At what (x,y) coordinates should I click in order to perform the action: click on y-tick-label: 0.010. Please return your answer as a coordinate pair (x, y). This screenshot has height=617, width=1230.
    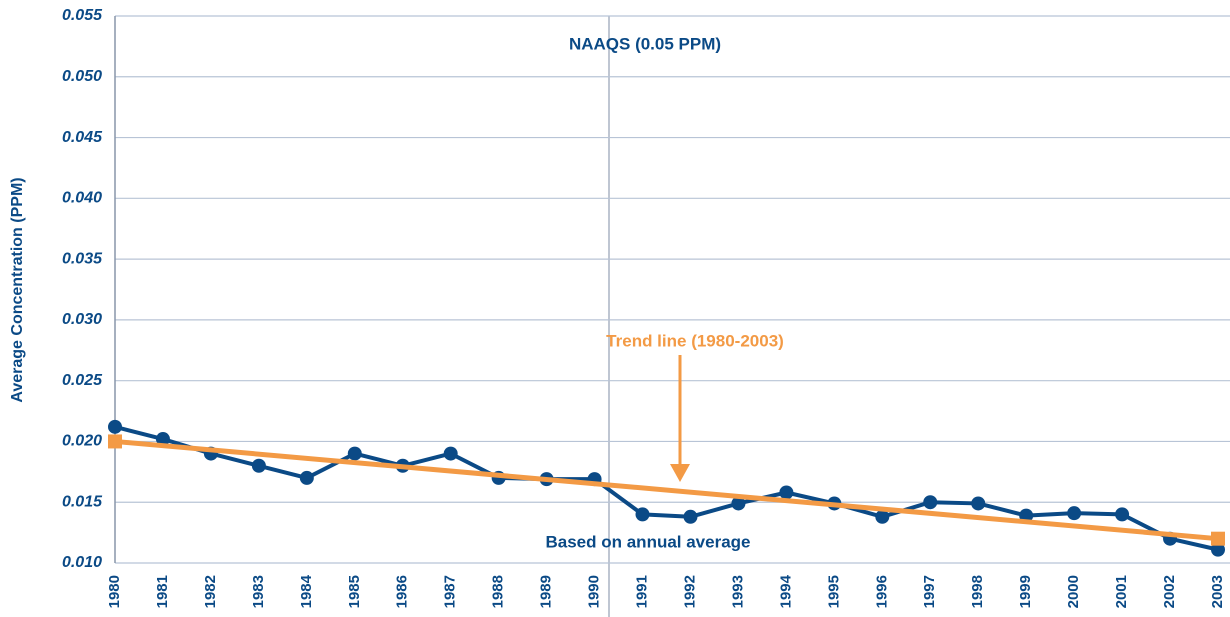
    Looking at the image, I should click on (82, 562).